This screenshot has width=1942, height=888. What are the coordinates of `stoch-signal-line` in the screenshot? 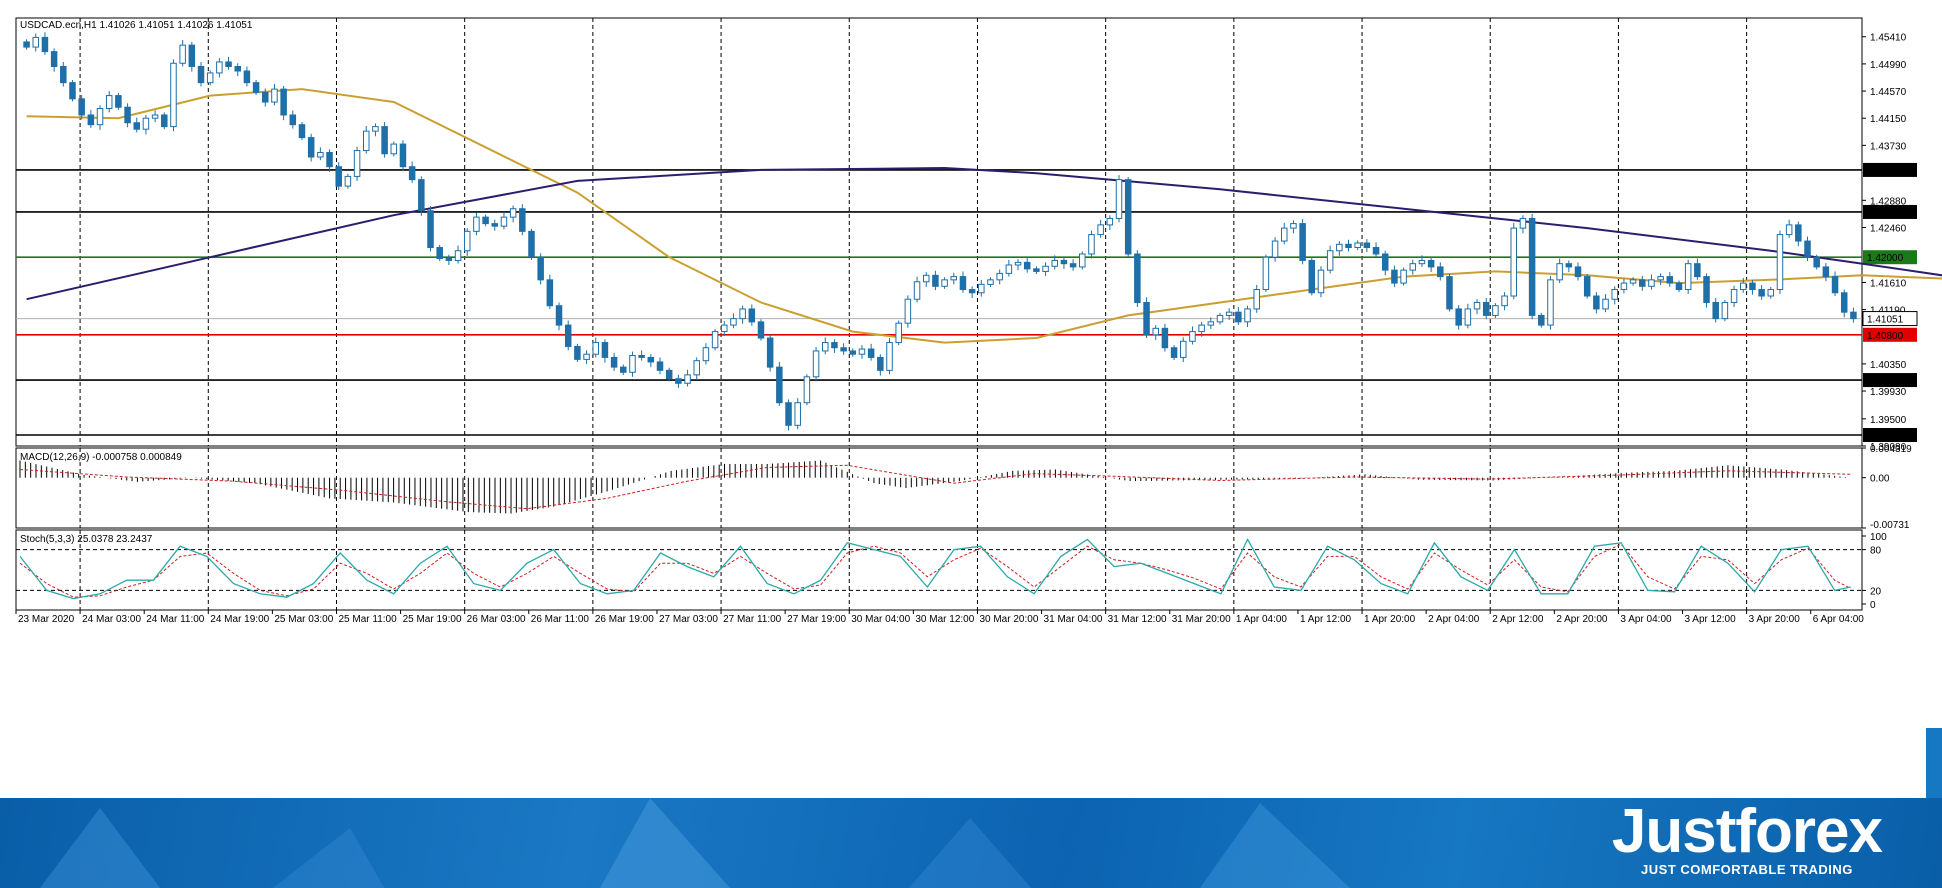 It's located at (935, 570).